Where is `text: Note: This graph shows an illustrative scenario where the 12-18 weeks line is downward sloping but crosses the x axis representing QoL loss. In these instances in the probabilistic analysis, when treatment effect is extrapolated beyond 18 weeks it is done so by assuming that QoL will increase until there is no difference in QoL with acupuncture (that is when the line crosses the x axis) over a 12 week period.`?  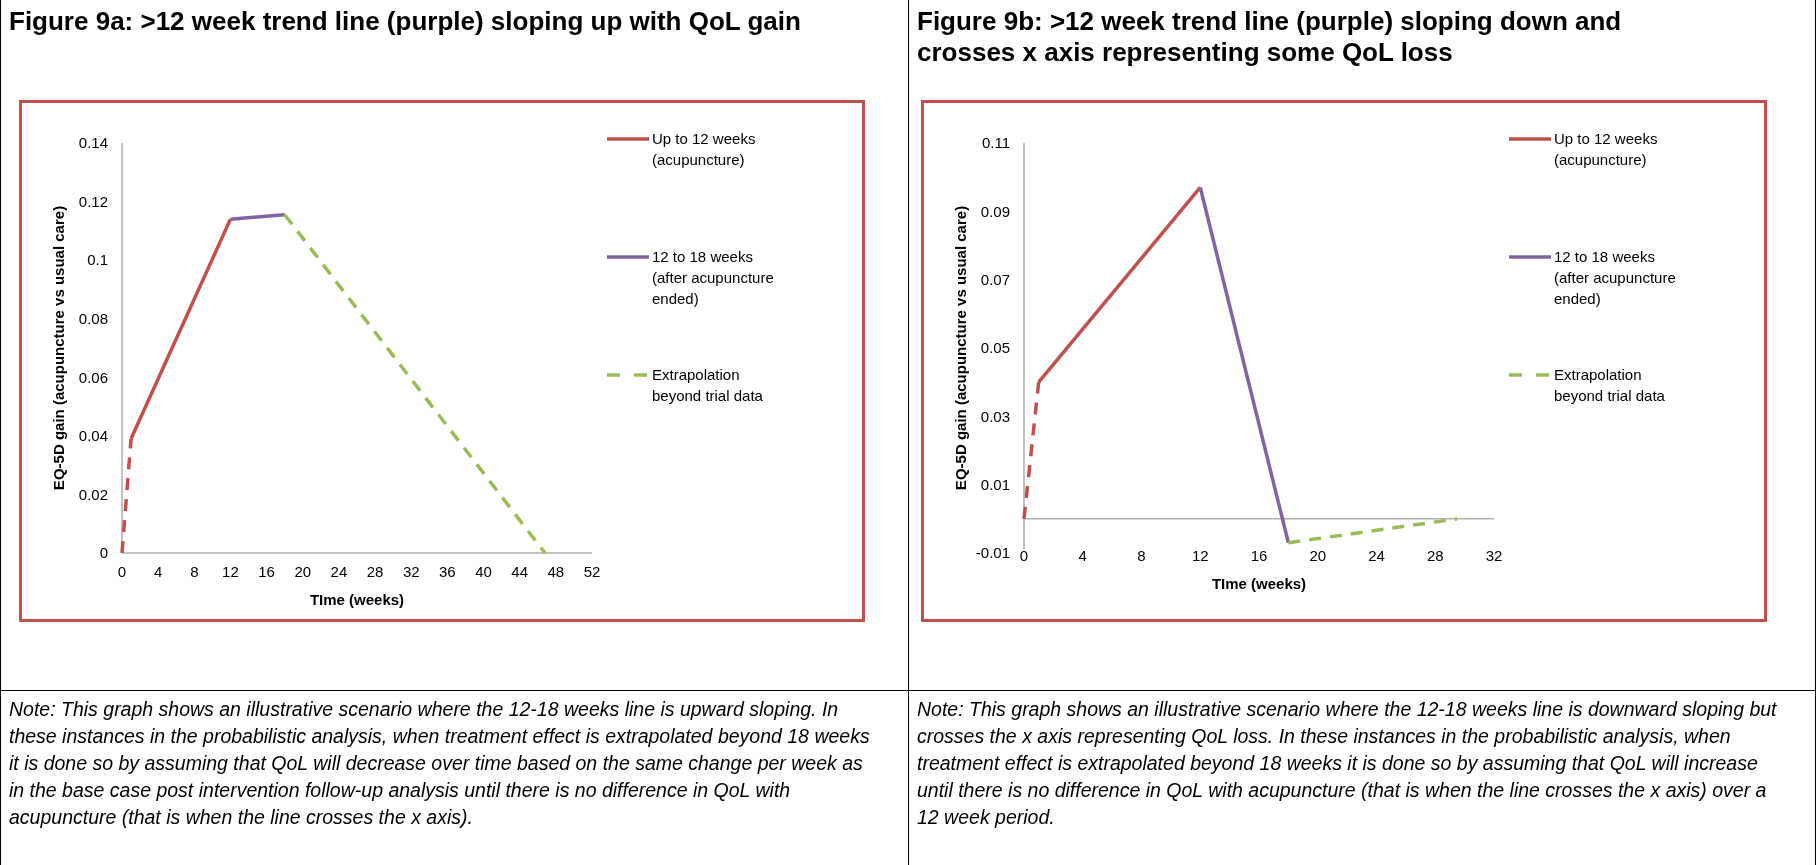 text: Note: This graph shows an illustrative scenario where the 12-18 weeks line is downward sloping but crosses the x axis representing QoL loss. In these instances in the probabilistic analysis, when treatment effect is extrapolated beyond 18 weeks it is done so by assuming that QoL will increase until there is no difference in QoL with acupuncture (that is when the line crosses the x axis) over a 12 week period. is located at coordinates (1347, 763).